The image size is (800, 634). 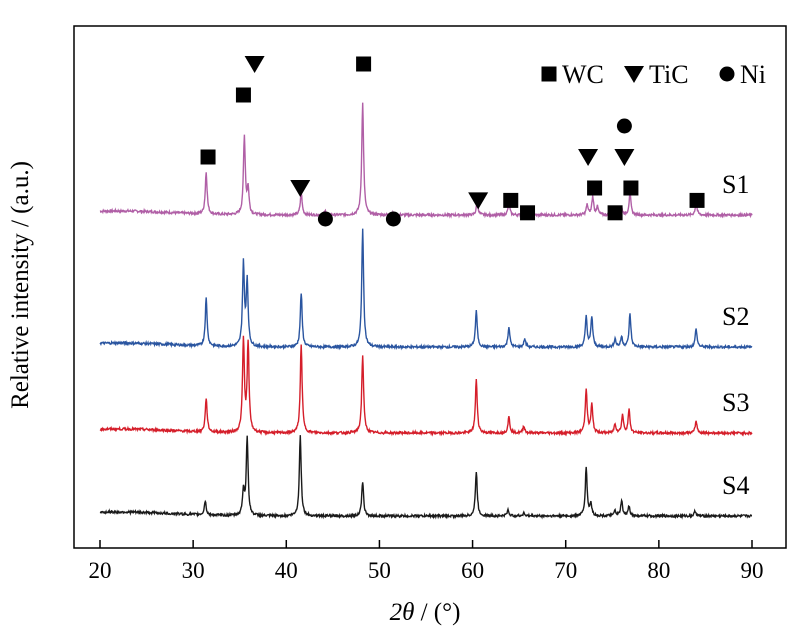 I want to click on x-axis-title-unit: / (°), so click(x=437, y=612).